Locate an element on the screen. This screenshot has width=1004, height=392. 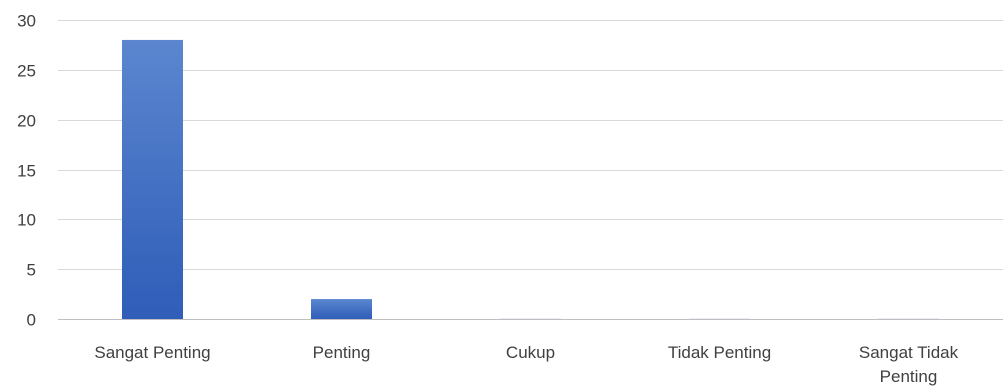
x-tick-label: Tidak Penting is located at coordinates (719, 352).